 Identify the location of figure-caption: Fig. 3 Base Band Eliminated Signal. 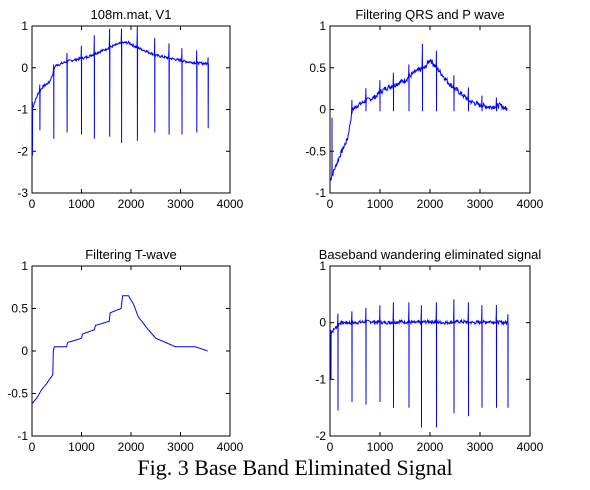
(295, 467).